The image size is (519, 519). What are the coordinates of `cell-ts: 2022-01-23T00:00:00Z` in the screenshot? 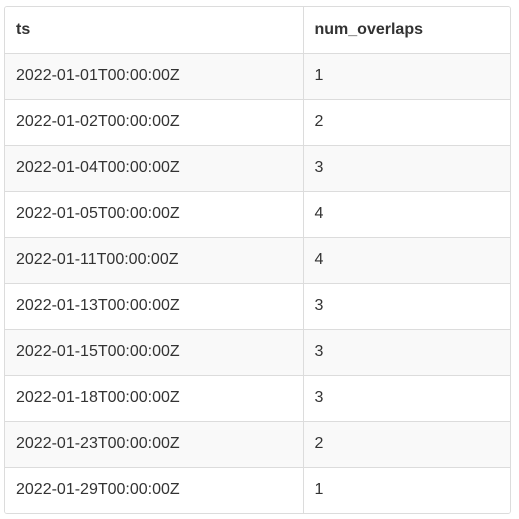 It's located at (154, 444).